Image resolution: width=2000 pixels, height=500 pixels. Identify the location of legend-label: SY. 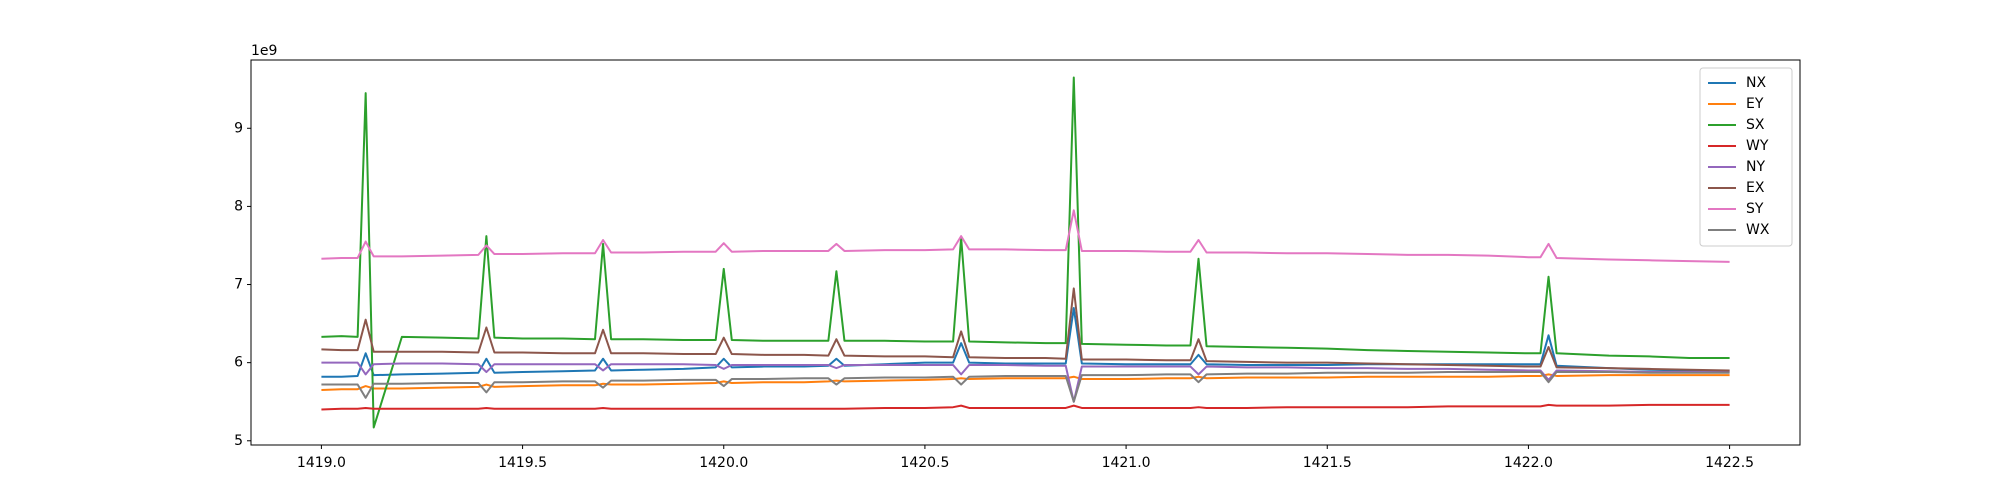
(1755, 209).